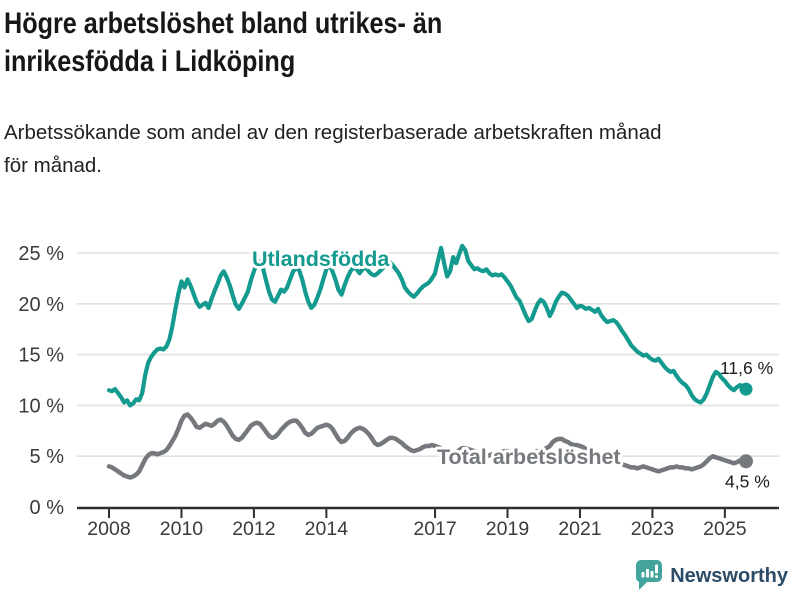  I want to click on series-line-total, so click(427, 446).